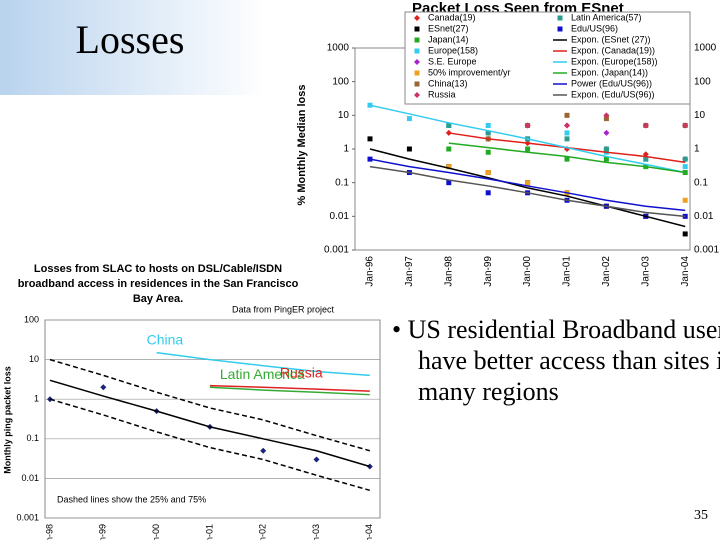  What do you see at coordinates (302, 144) in the screenshot?
I see `y-axis-label: % Monthly Median loss` at bounding box center [302, 144].